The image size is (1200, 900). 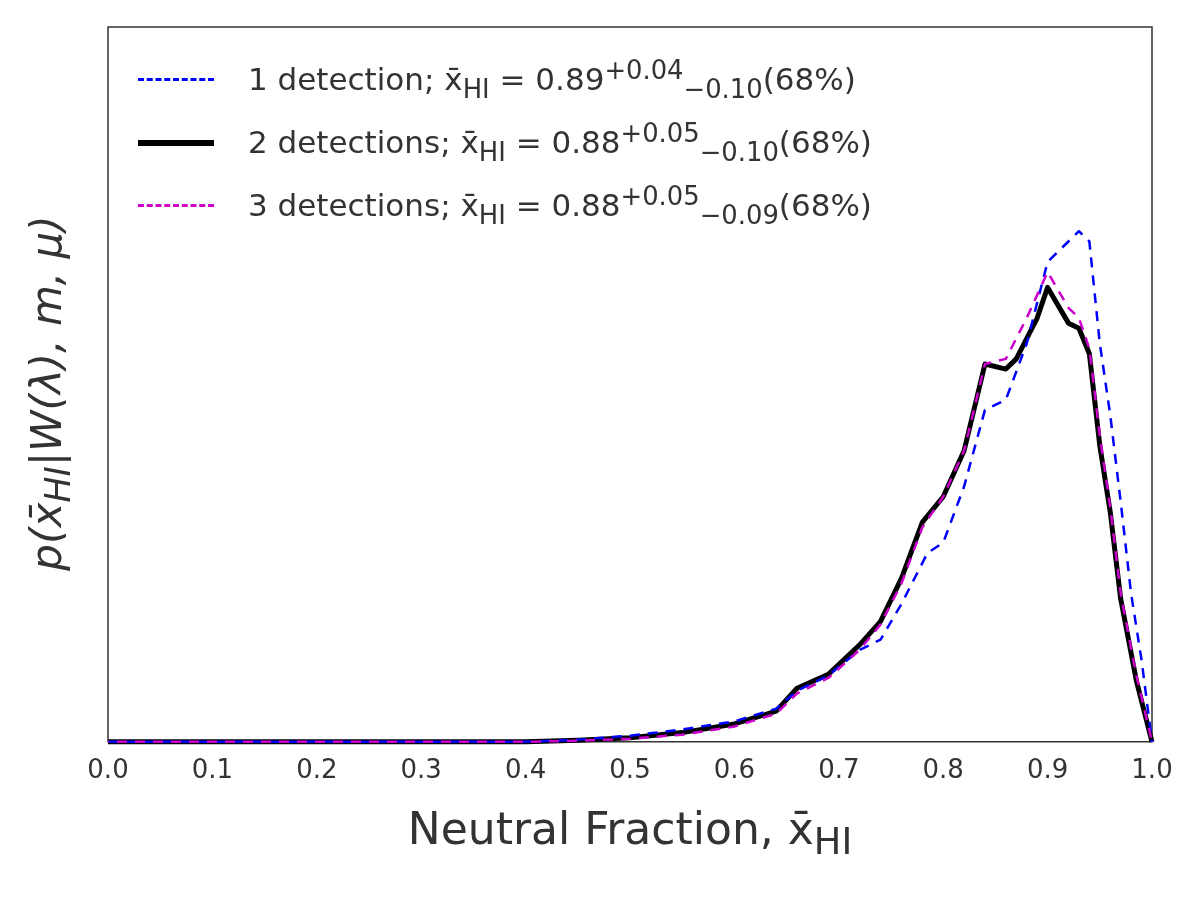 I want to click on legend-label: 1 detection; x̄$_{HI}$ = 0.89$^{+0.04}$$_{−0.10}$(68%), so click(x=552, y=79).